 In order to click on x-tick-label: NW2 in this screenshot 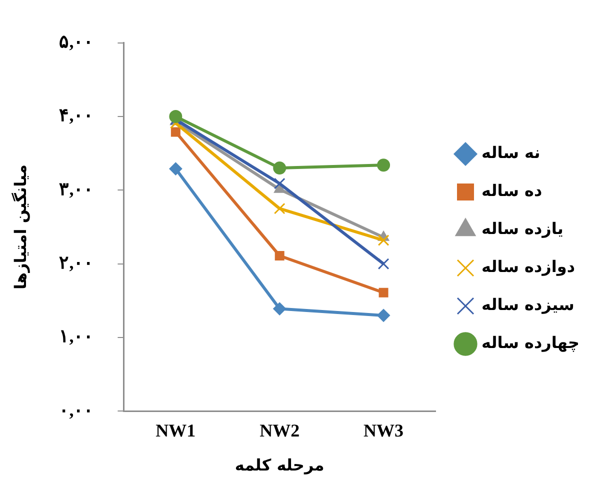, I will do `click(280, 430)`.